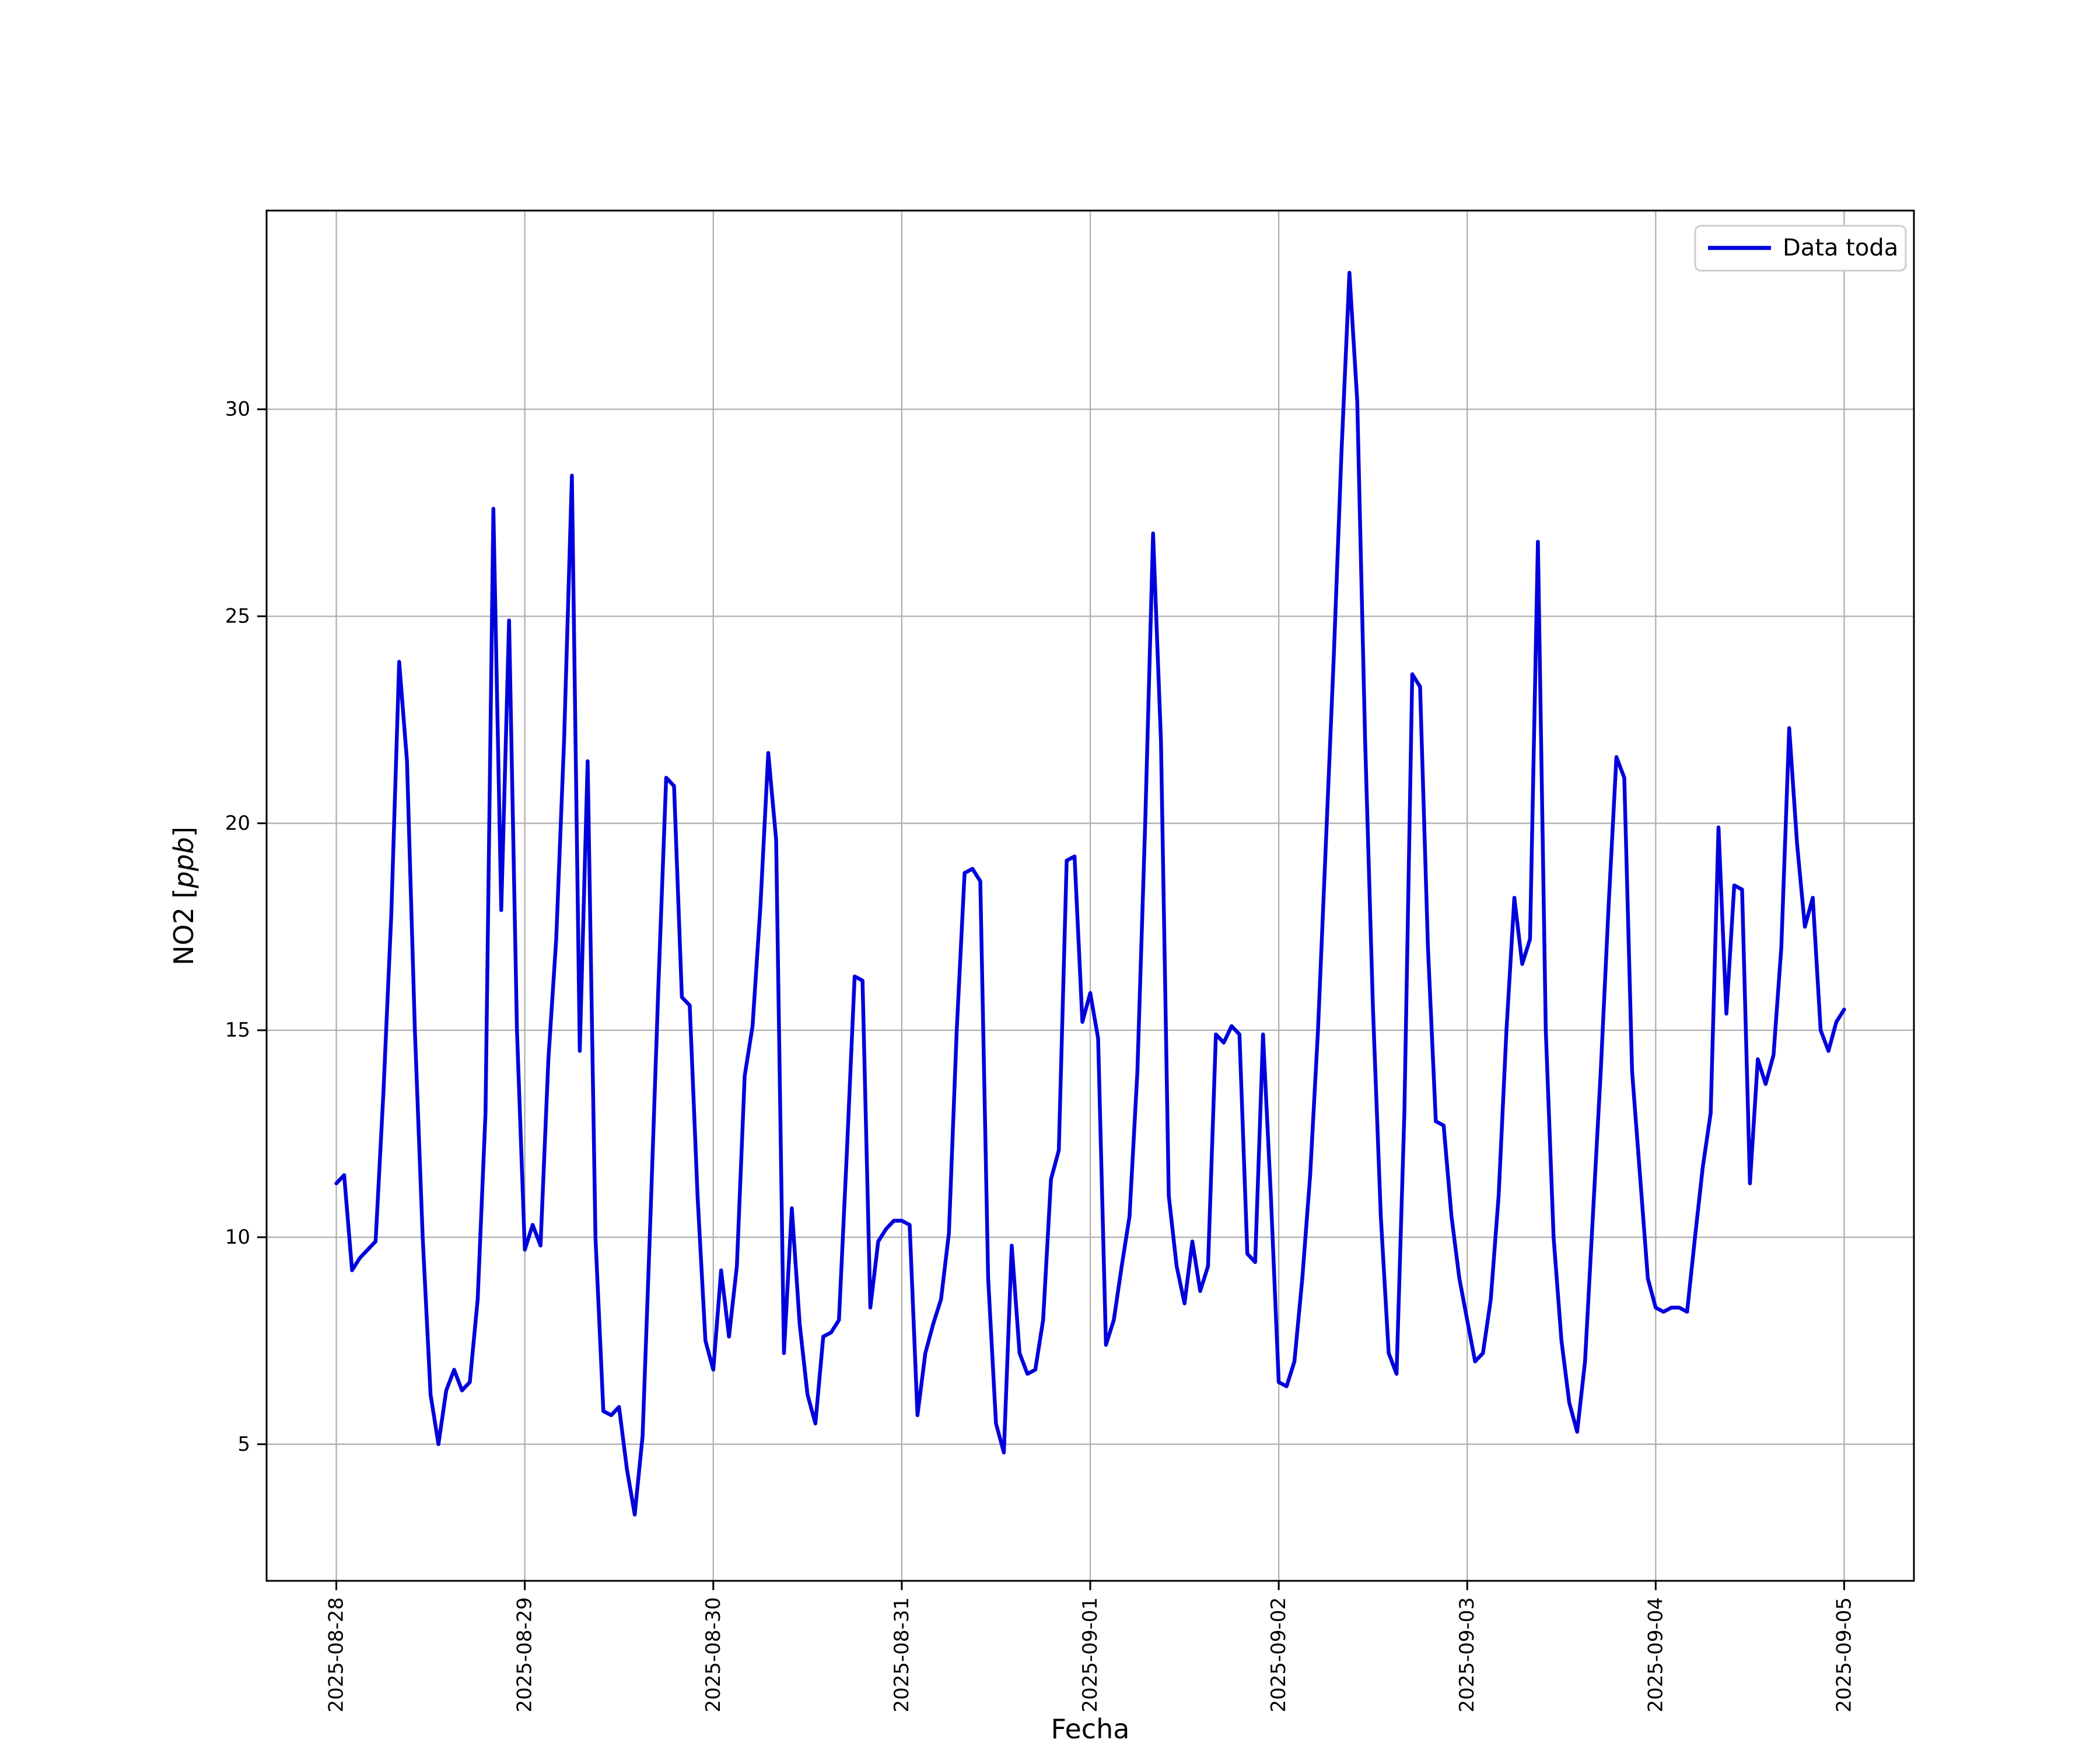 The height and width of the screenshot is (1750, 2100). I want to click on y-tick-label: 10, so click(237, 1237).